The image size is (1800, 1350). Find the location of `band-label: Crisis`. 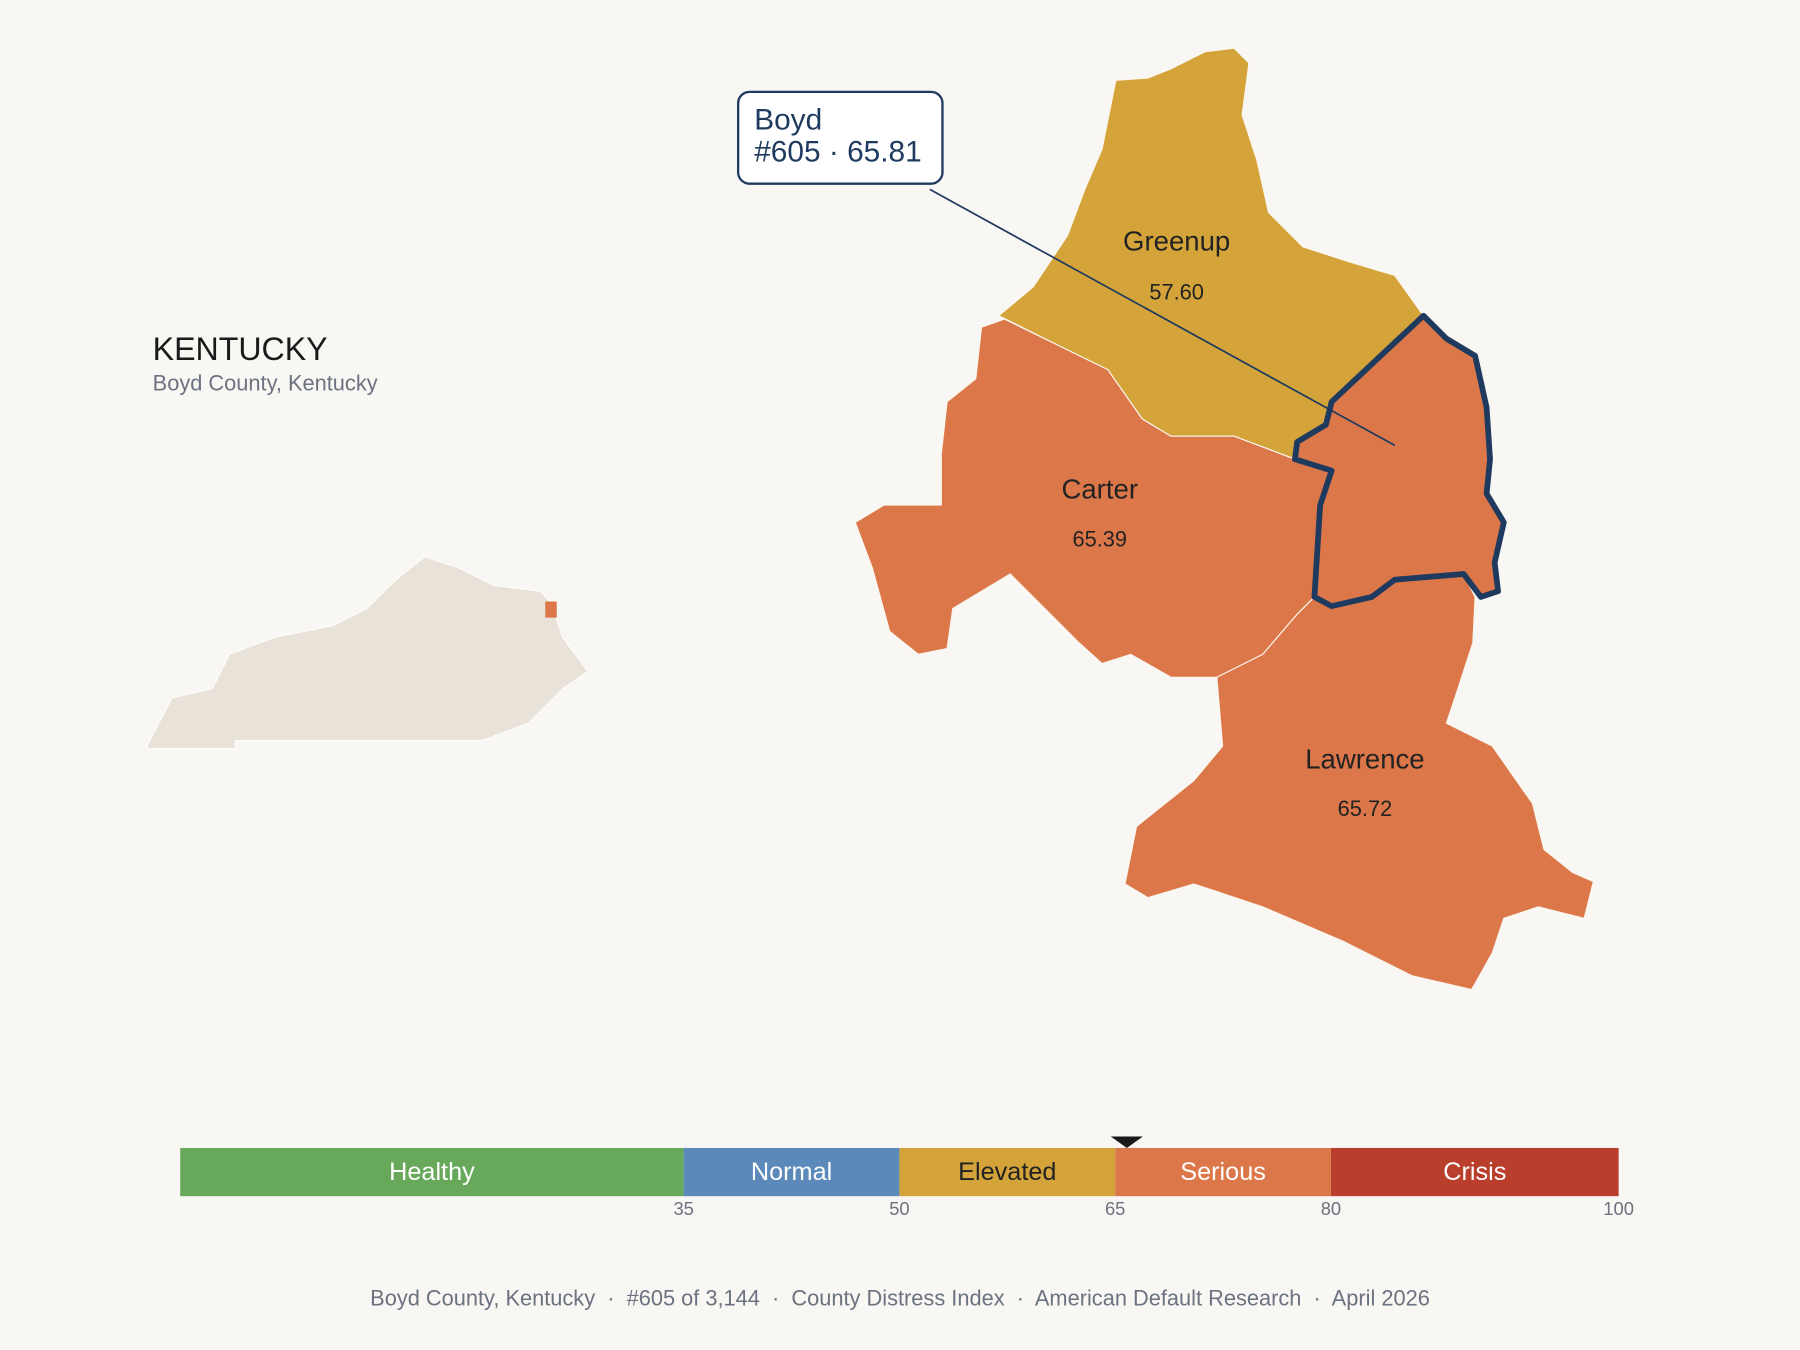

band-label: Crisis is located at coordinates (1474, 1172).